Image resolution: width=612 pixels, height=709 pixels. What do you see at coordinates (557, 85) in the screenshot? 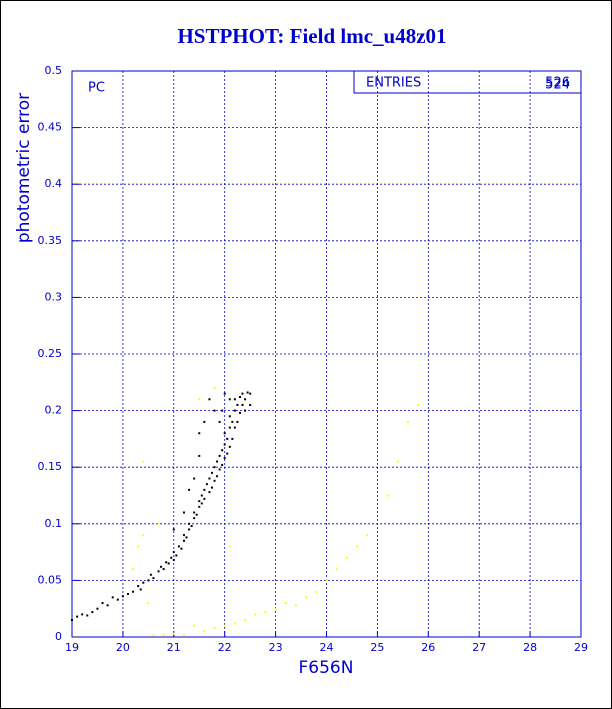
I see `stats-value: 524` at bounding box center [557, 85].